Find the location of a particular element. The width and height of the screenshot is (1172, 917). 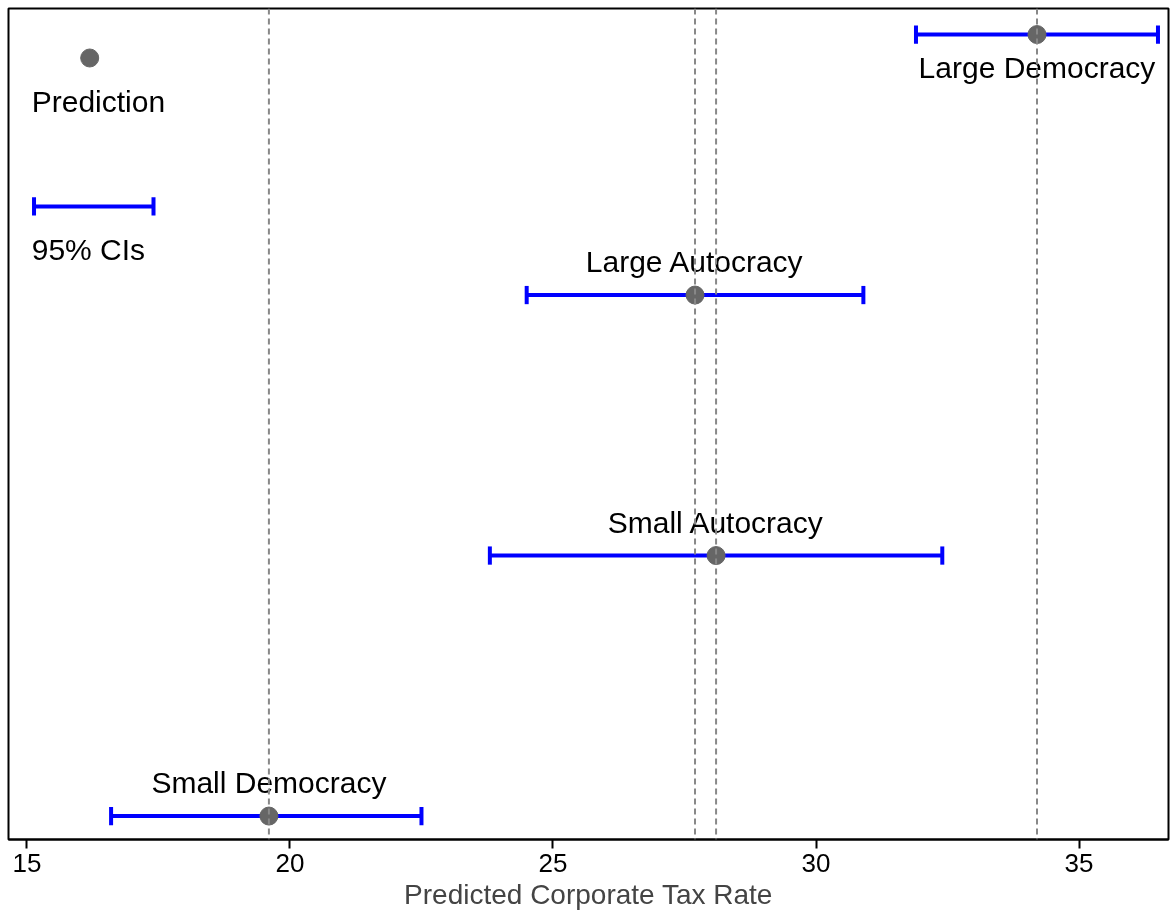

x-tick-label: 30 is located at coordinates (816, 862).